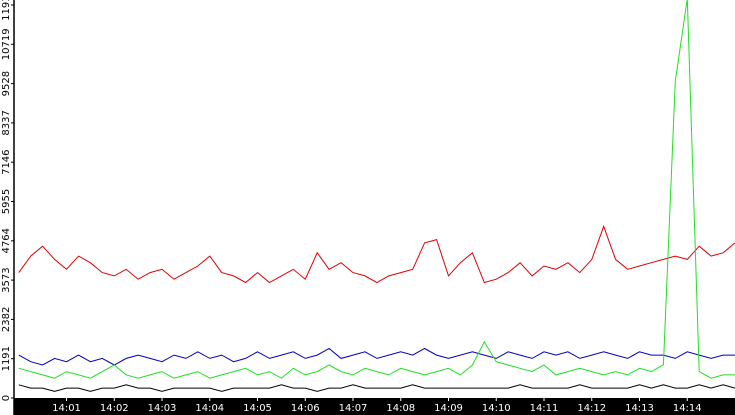  I want to click on y-tick-label: 2382, so click(6, 319).